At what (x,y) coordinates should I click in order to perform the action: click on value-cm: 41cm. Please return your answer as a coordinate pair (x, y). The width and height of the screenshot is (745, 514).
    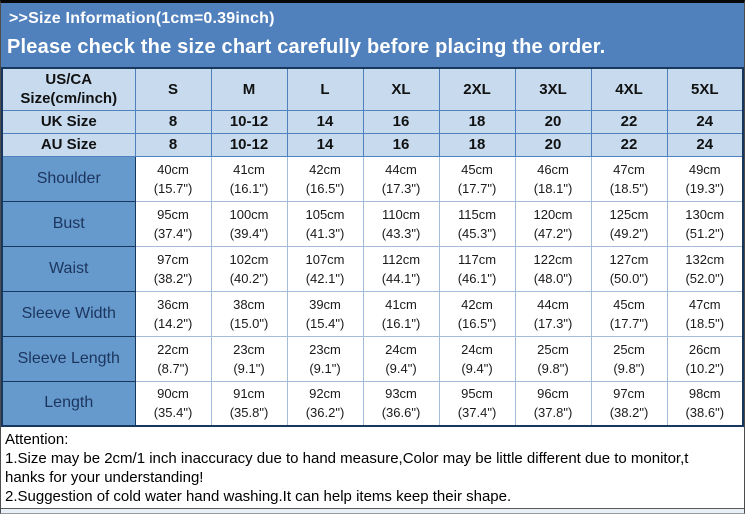
    Looking at the image, I should click on (401, 304).